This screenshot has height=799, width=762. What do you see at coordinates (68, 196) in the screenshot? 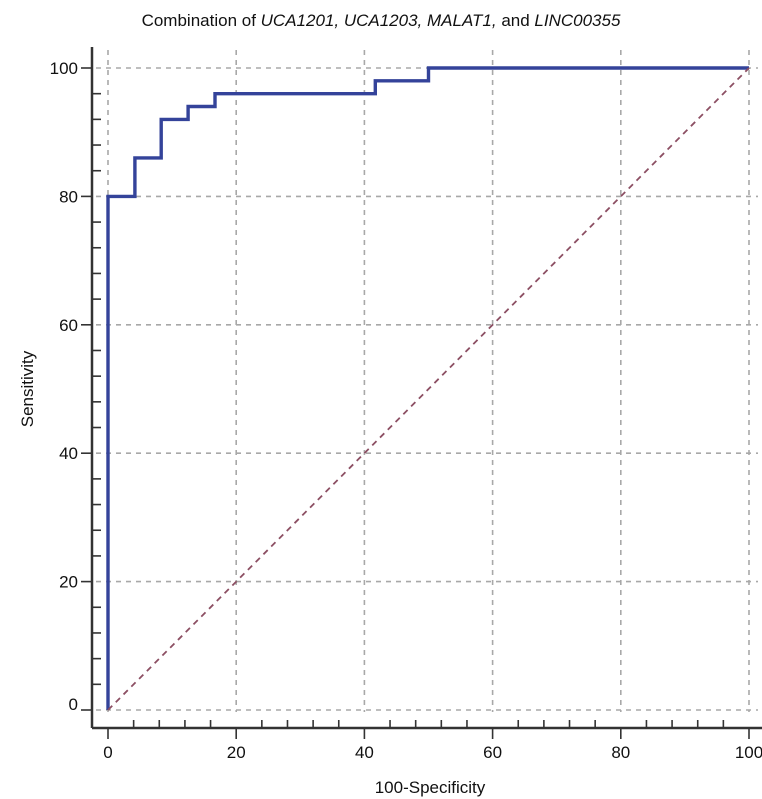
I see `y-tick-label: 80` at bounding box center [68, 196].